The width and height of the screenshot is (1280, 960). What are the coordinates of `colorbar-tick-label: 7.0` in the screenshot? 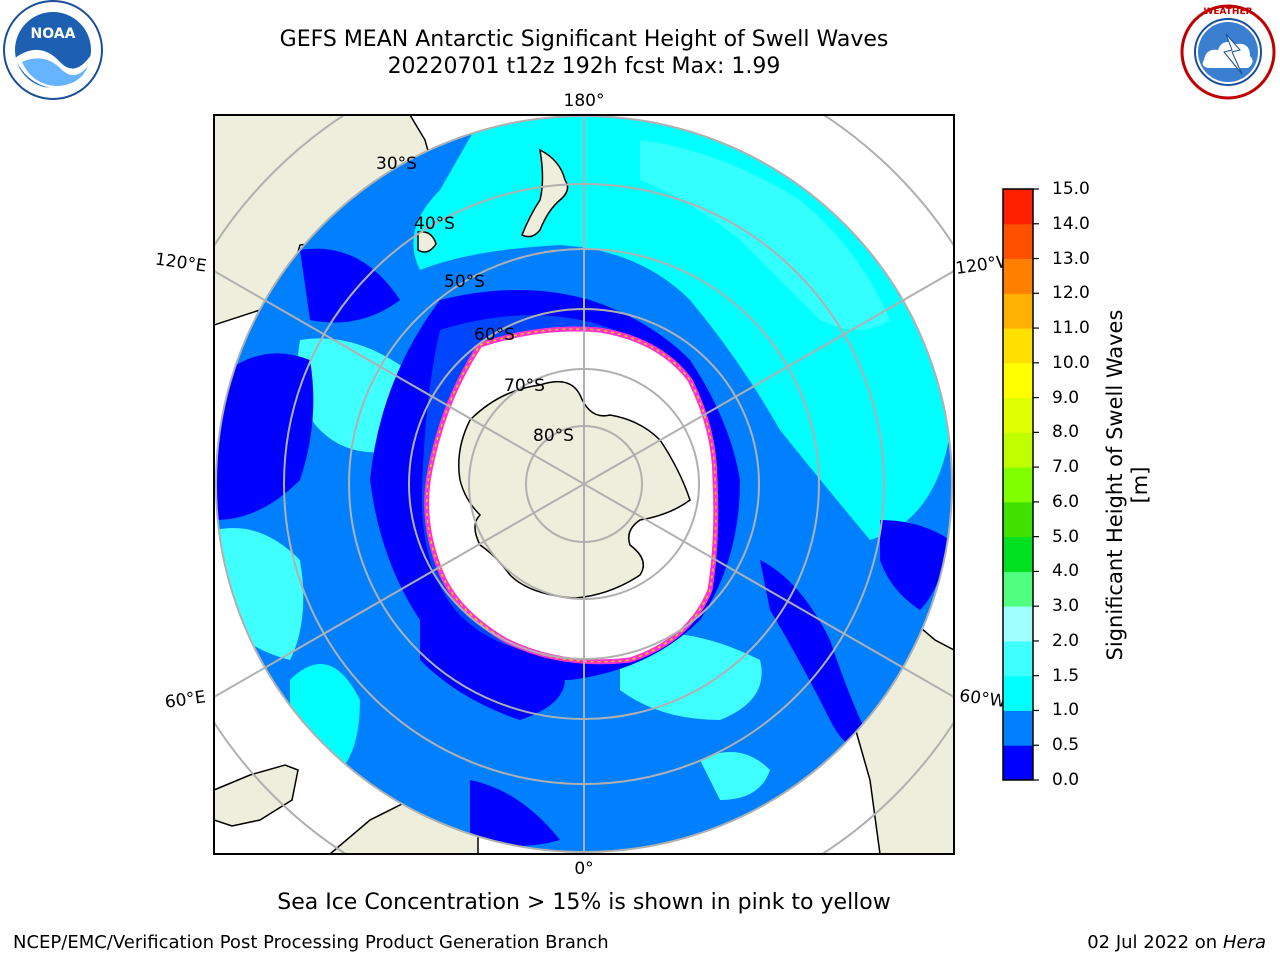 It's located at (1066, 467).